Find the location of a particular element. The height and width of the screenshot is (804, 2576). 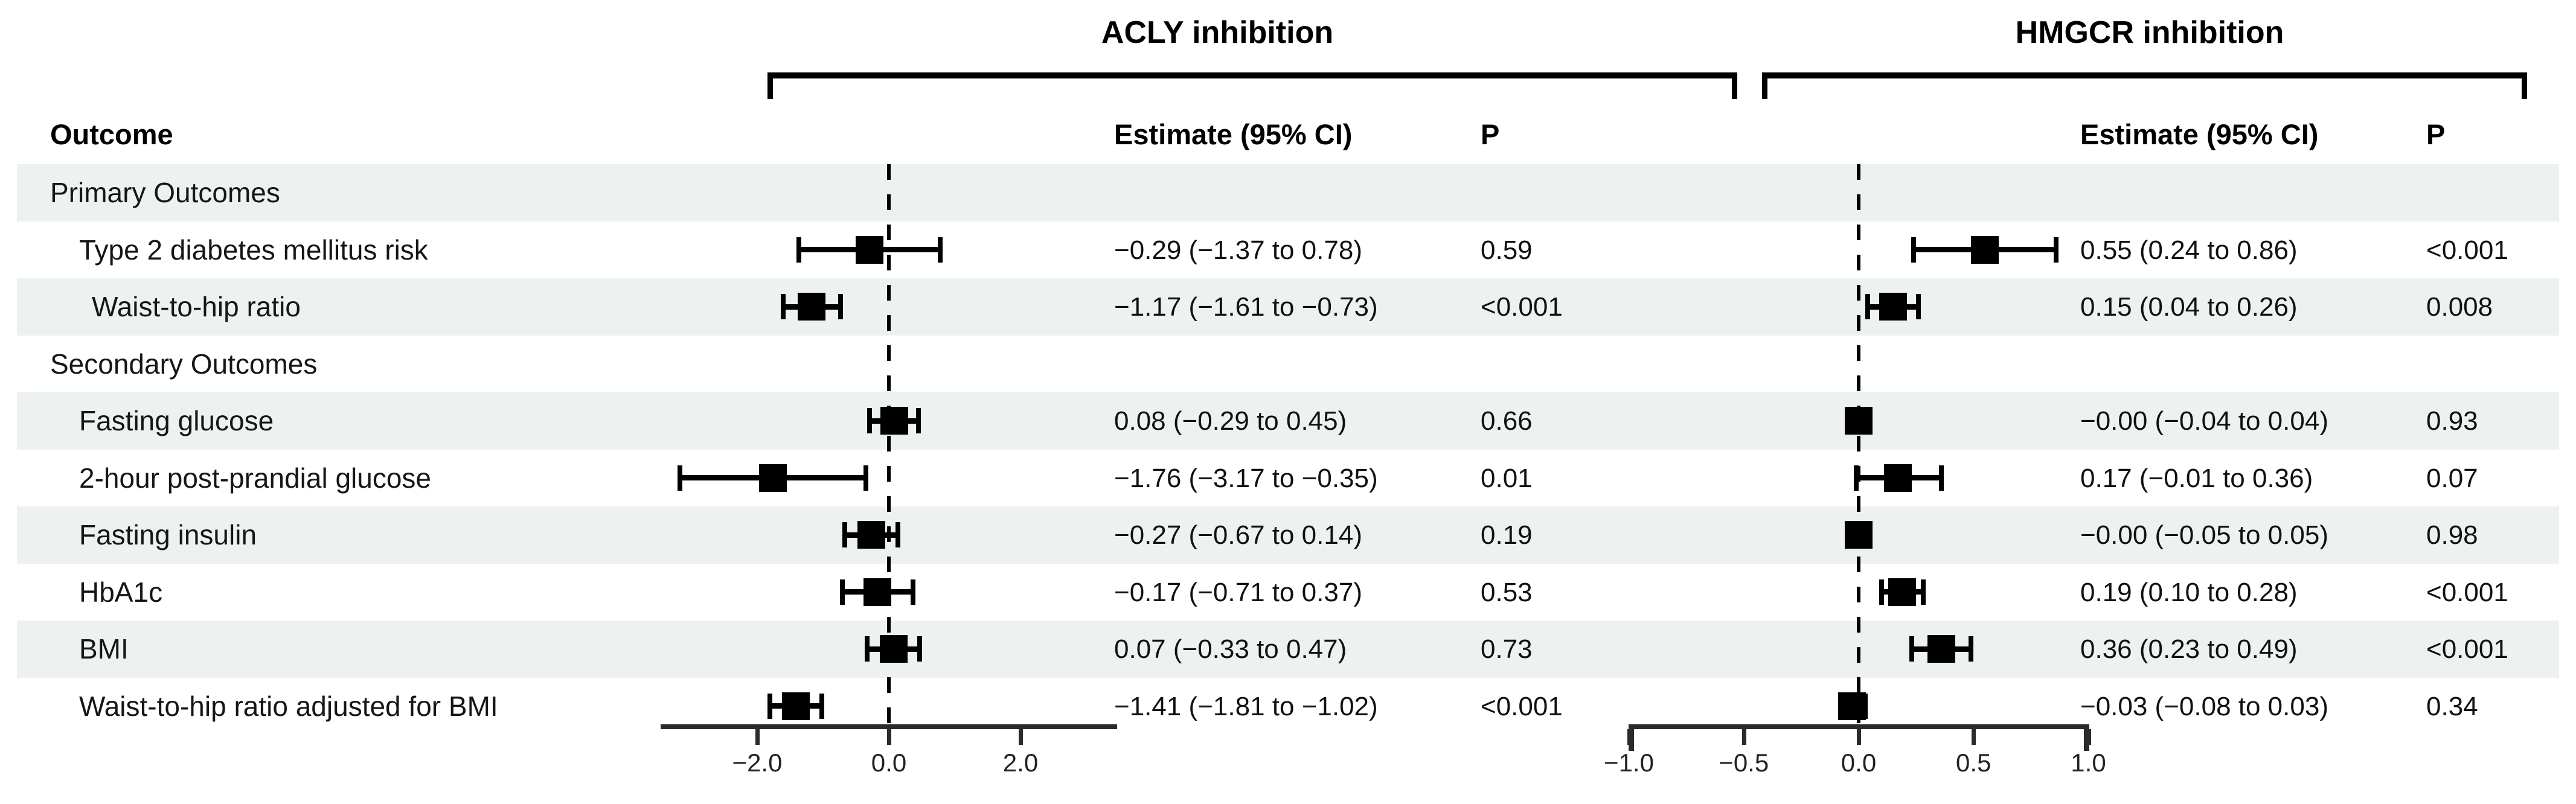

acly-x-axis is located at coordinates (889, 726).